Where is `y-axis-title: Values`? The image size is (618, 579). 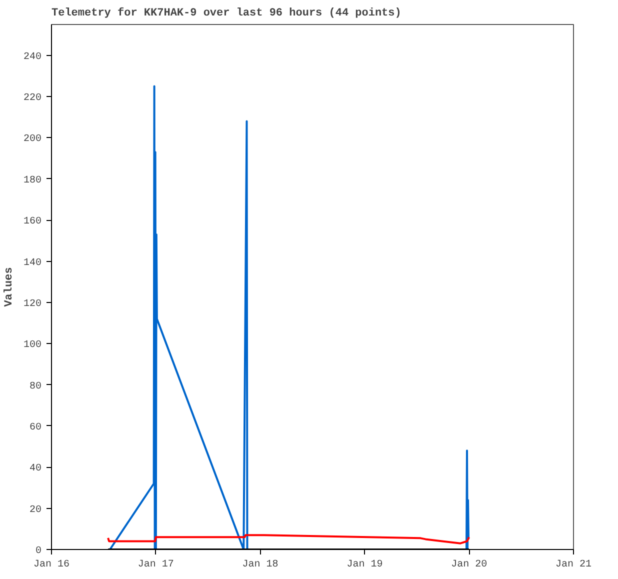 y-axis-title: Values is located at coordinates (9, 287).